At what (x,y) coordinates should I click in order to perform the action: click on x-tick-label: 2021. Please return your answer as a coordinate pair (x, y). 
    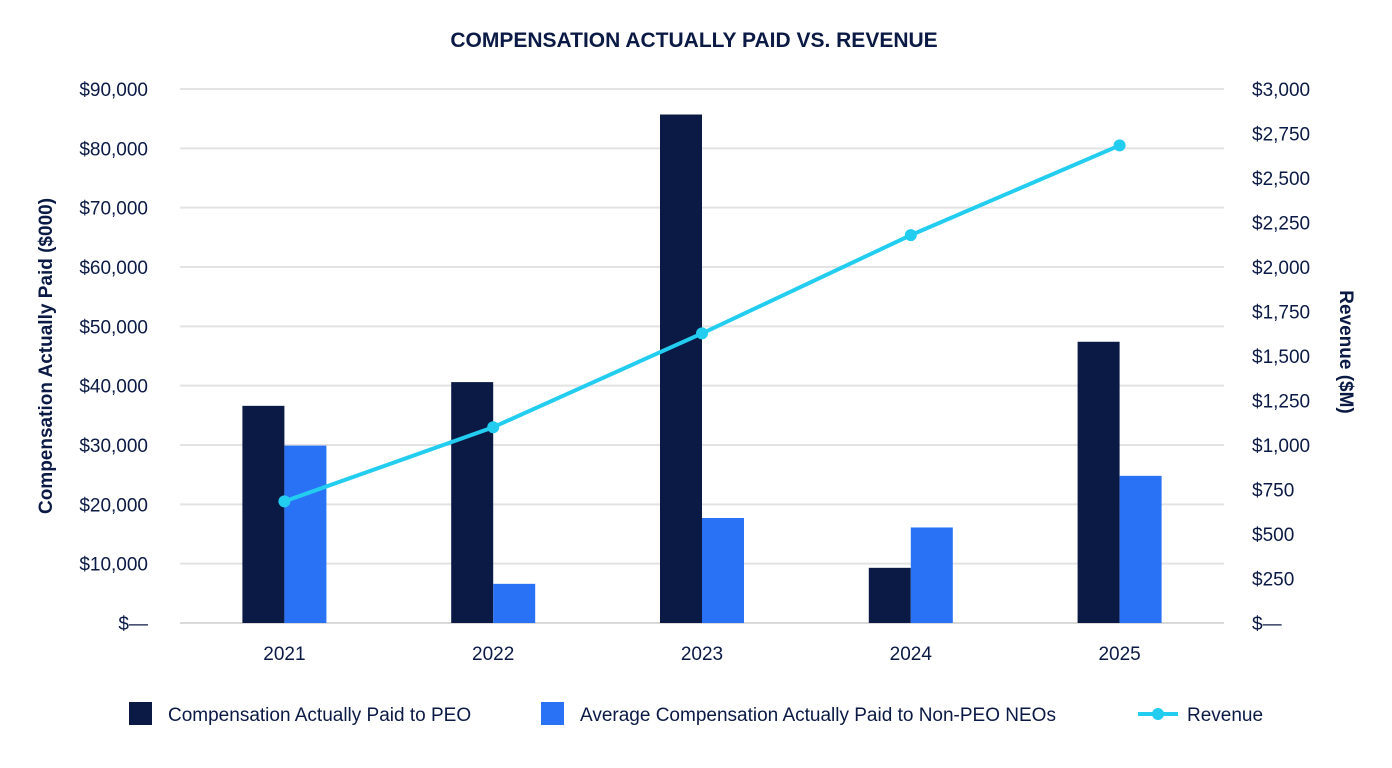
    Looking at the image, I should click on (284, 654).